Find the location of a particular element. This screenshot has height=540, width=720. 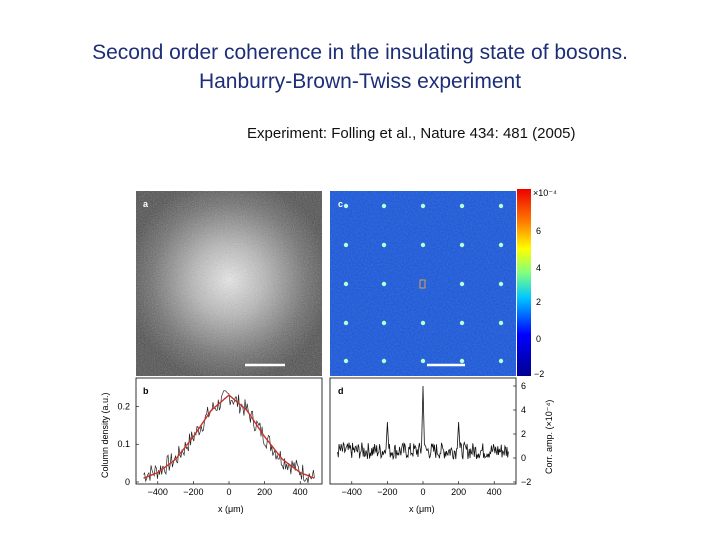

panel-b-ticks: −400 −200 0 200 400 0.2 0.1 0 is located at coordinates (212, 449).